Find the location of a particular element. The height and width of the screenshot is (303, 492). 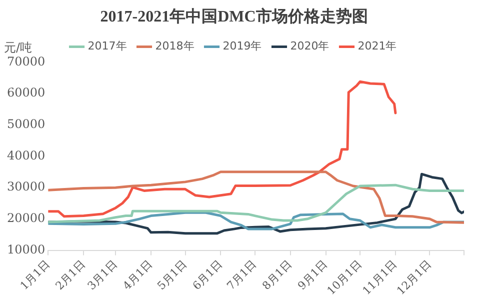

x-tick-label: 6月1日 is located at coordinates (207, 275).